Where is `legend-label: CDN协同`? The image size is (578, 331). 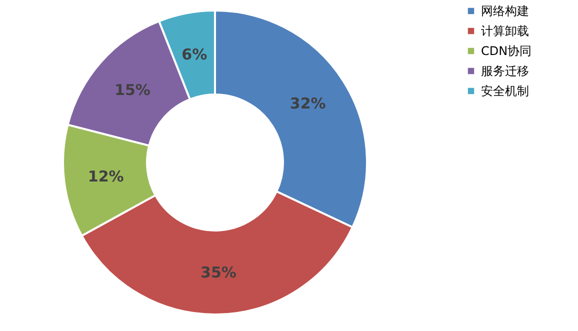
legend-label: CDN协同 is located at coordinates (506, 51).